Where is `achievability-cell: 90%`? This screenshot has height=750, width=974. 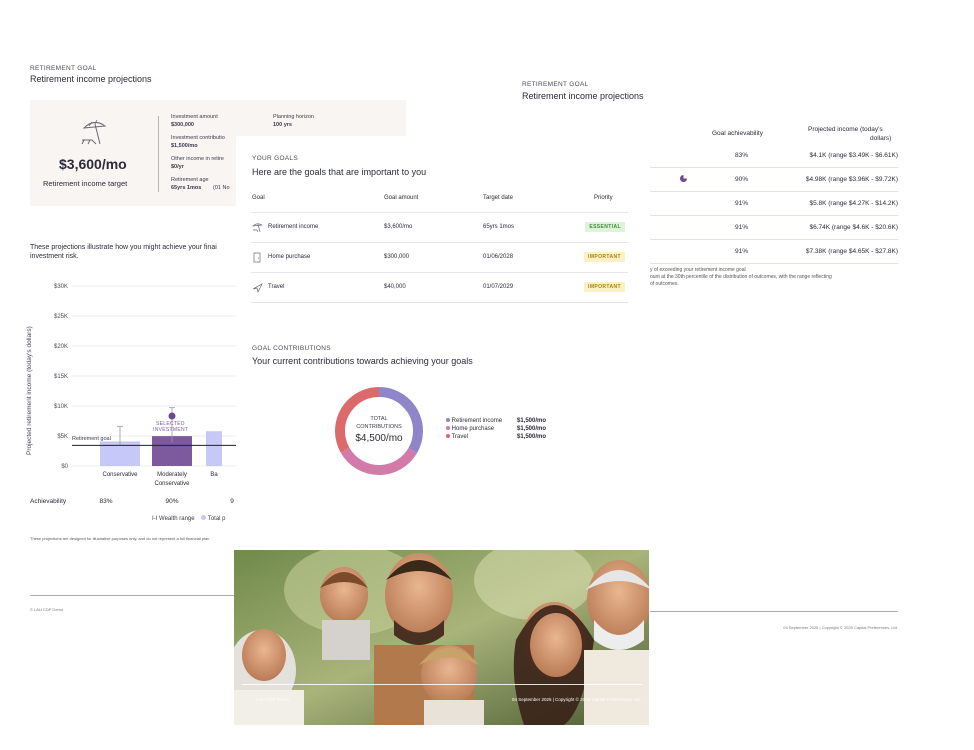 achievability-cell: 90% is located at coordinates (742, 179).